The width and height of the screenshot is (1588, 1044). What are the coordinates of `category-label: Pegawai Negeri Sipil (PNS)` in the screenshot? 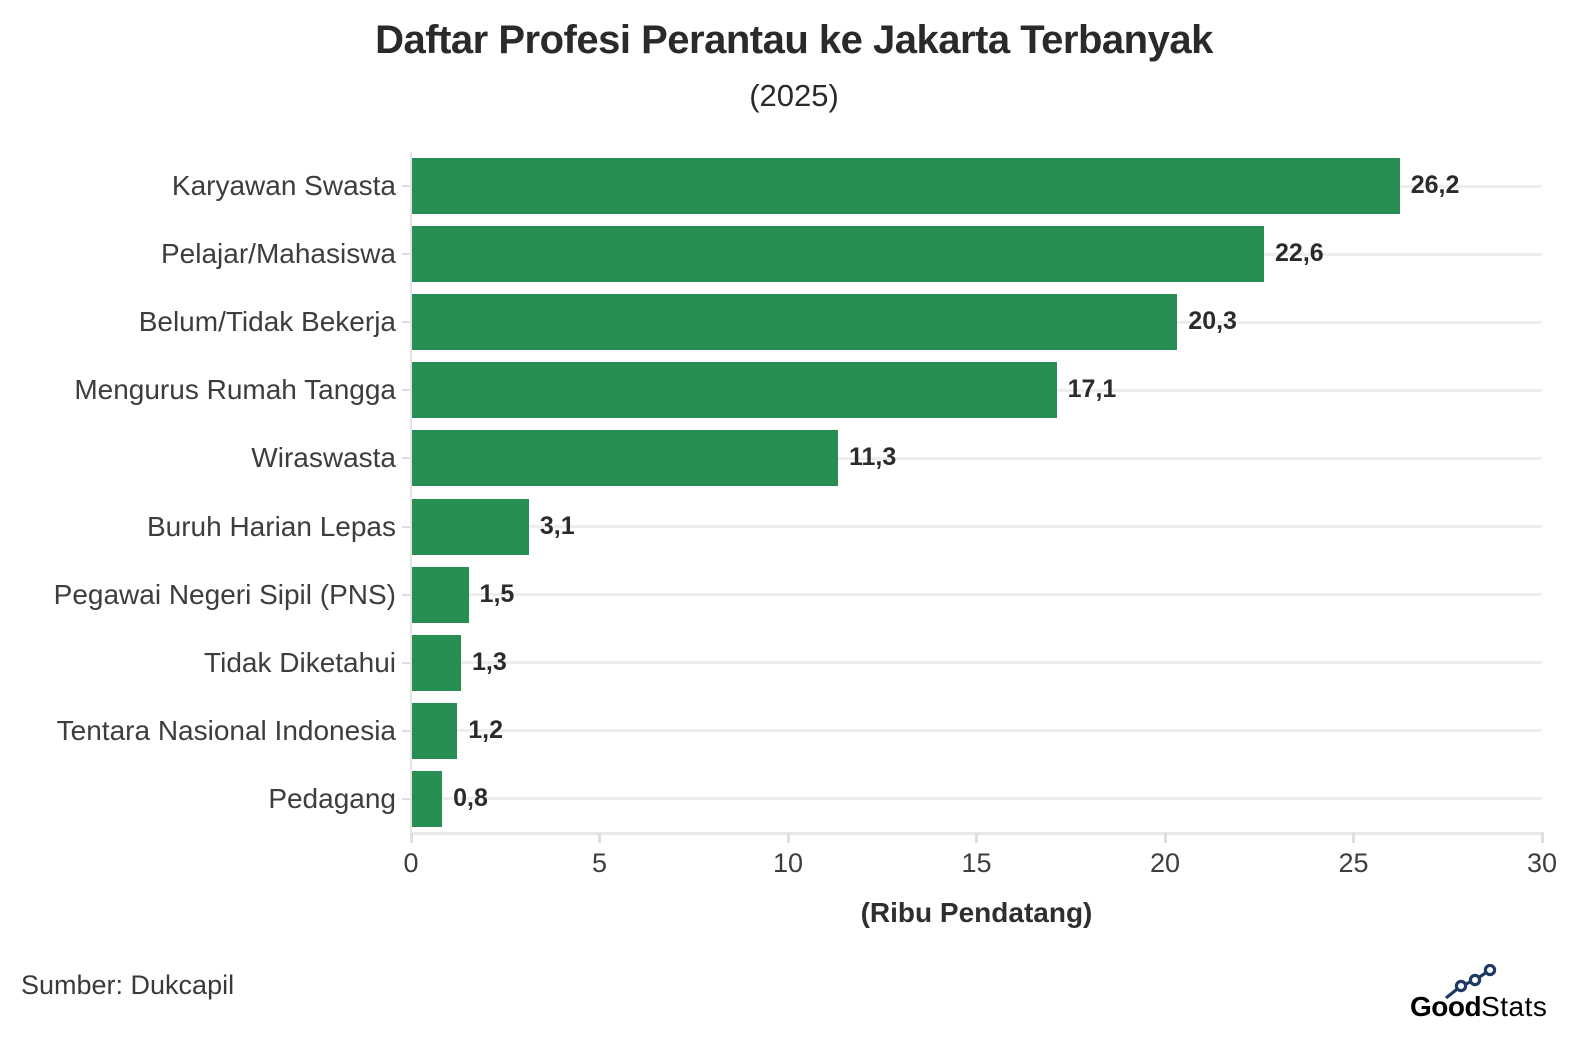 It's located at (224, 594).